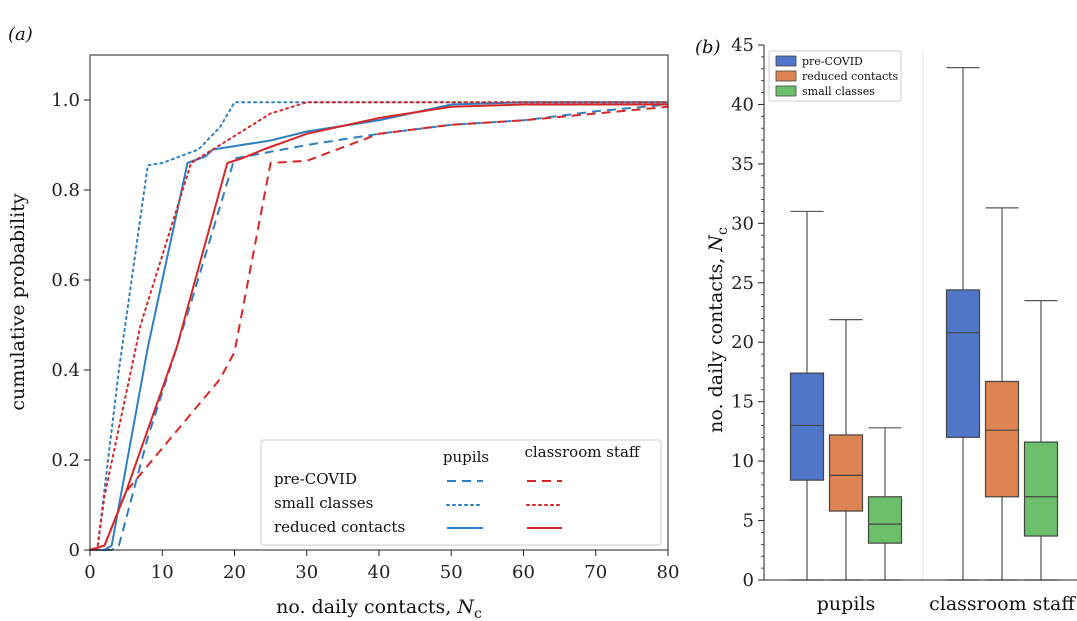 The width and height of the screenshot is (1077, 621). I want to click on x-tick-label-0: 0, so click(89, 572).